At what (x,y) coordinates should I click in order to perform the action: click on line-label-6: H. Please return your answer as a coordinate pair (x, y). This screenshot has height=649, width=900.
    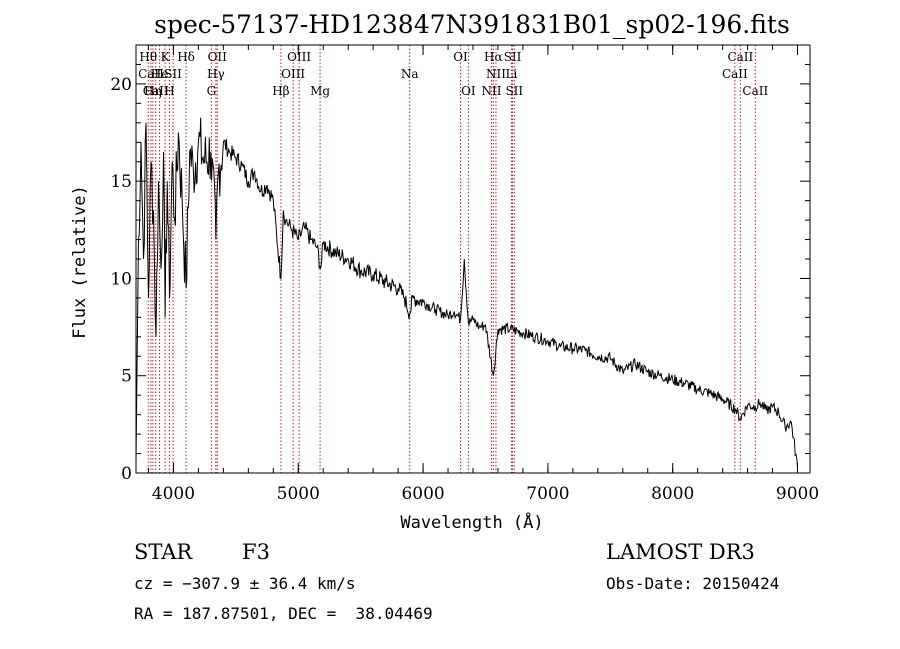
    Looking at the image, I should click on (169, 91).